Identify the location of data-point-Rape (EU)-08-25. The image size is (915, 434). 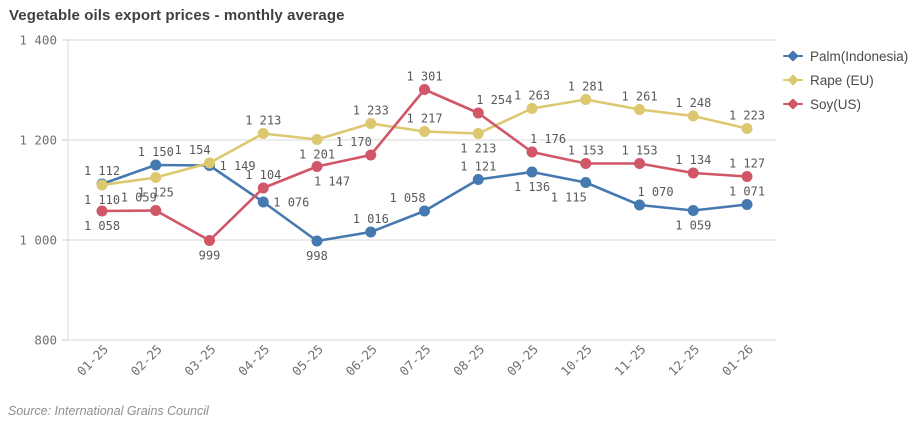
(478, 133).